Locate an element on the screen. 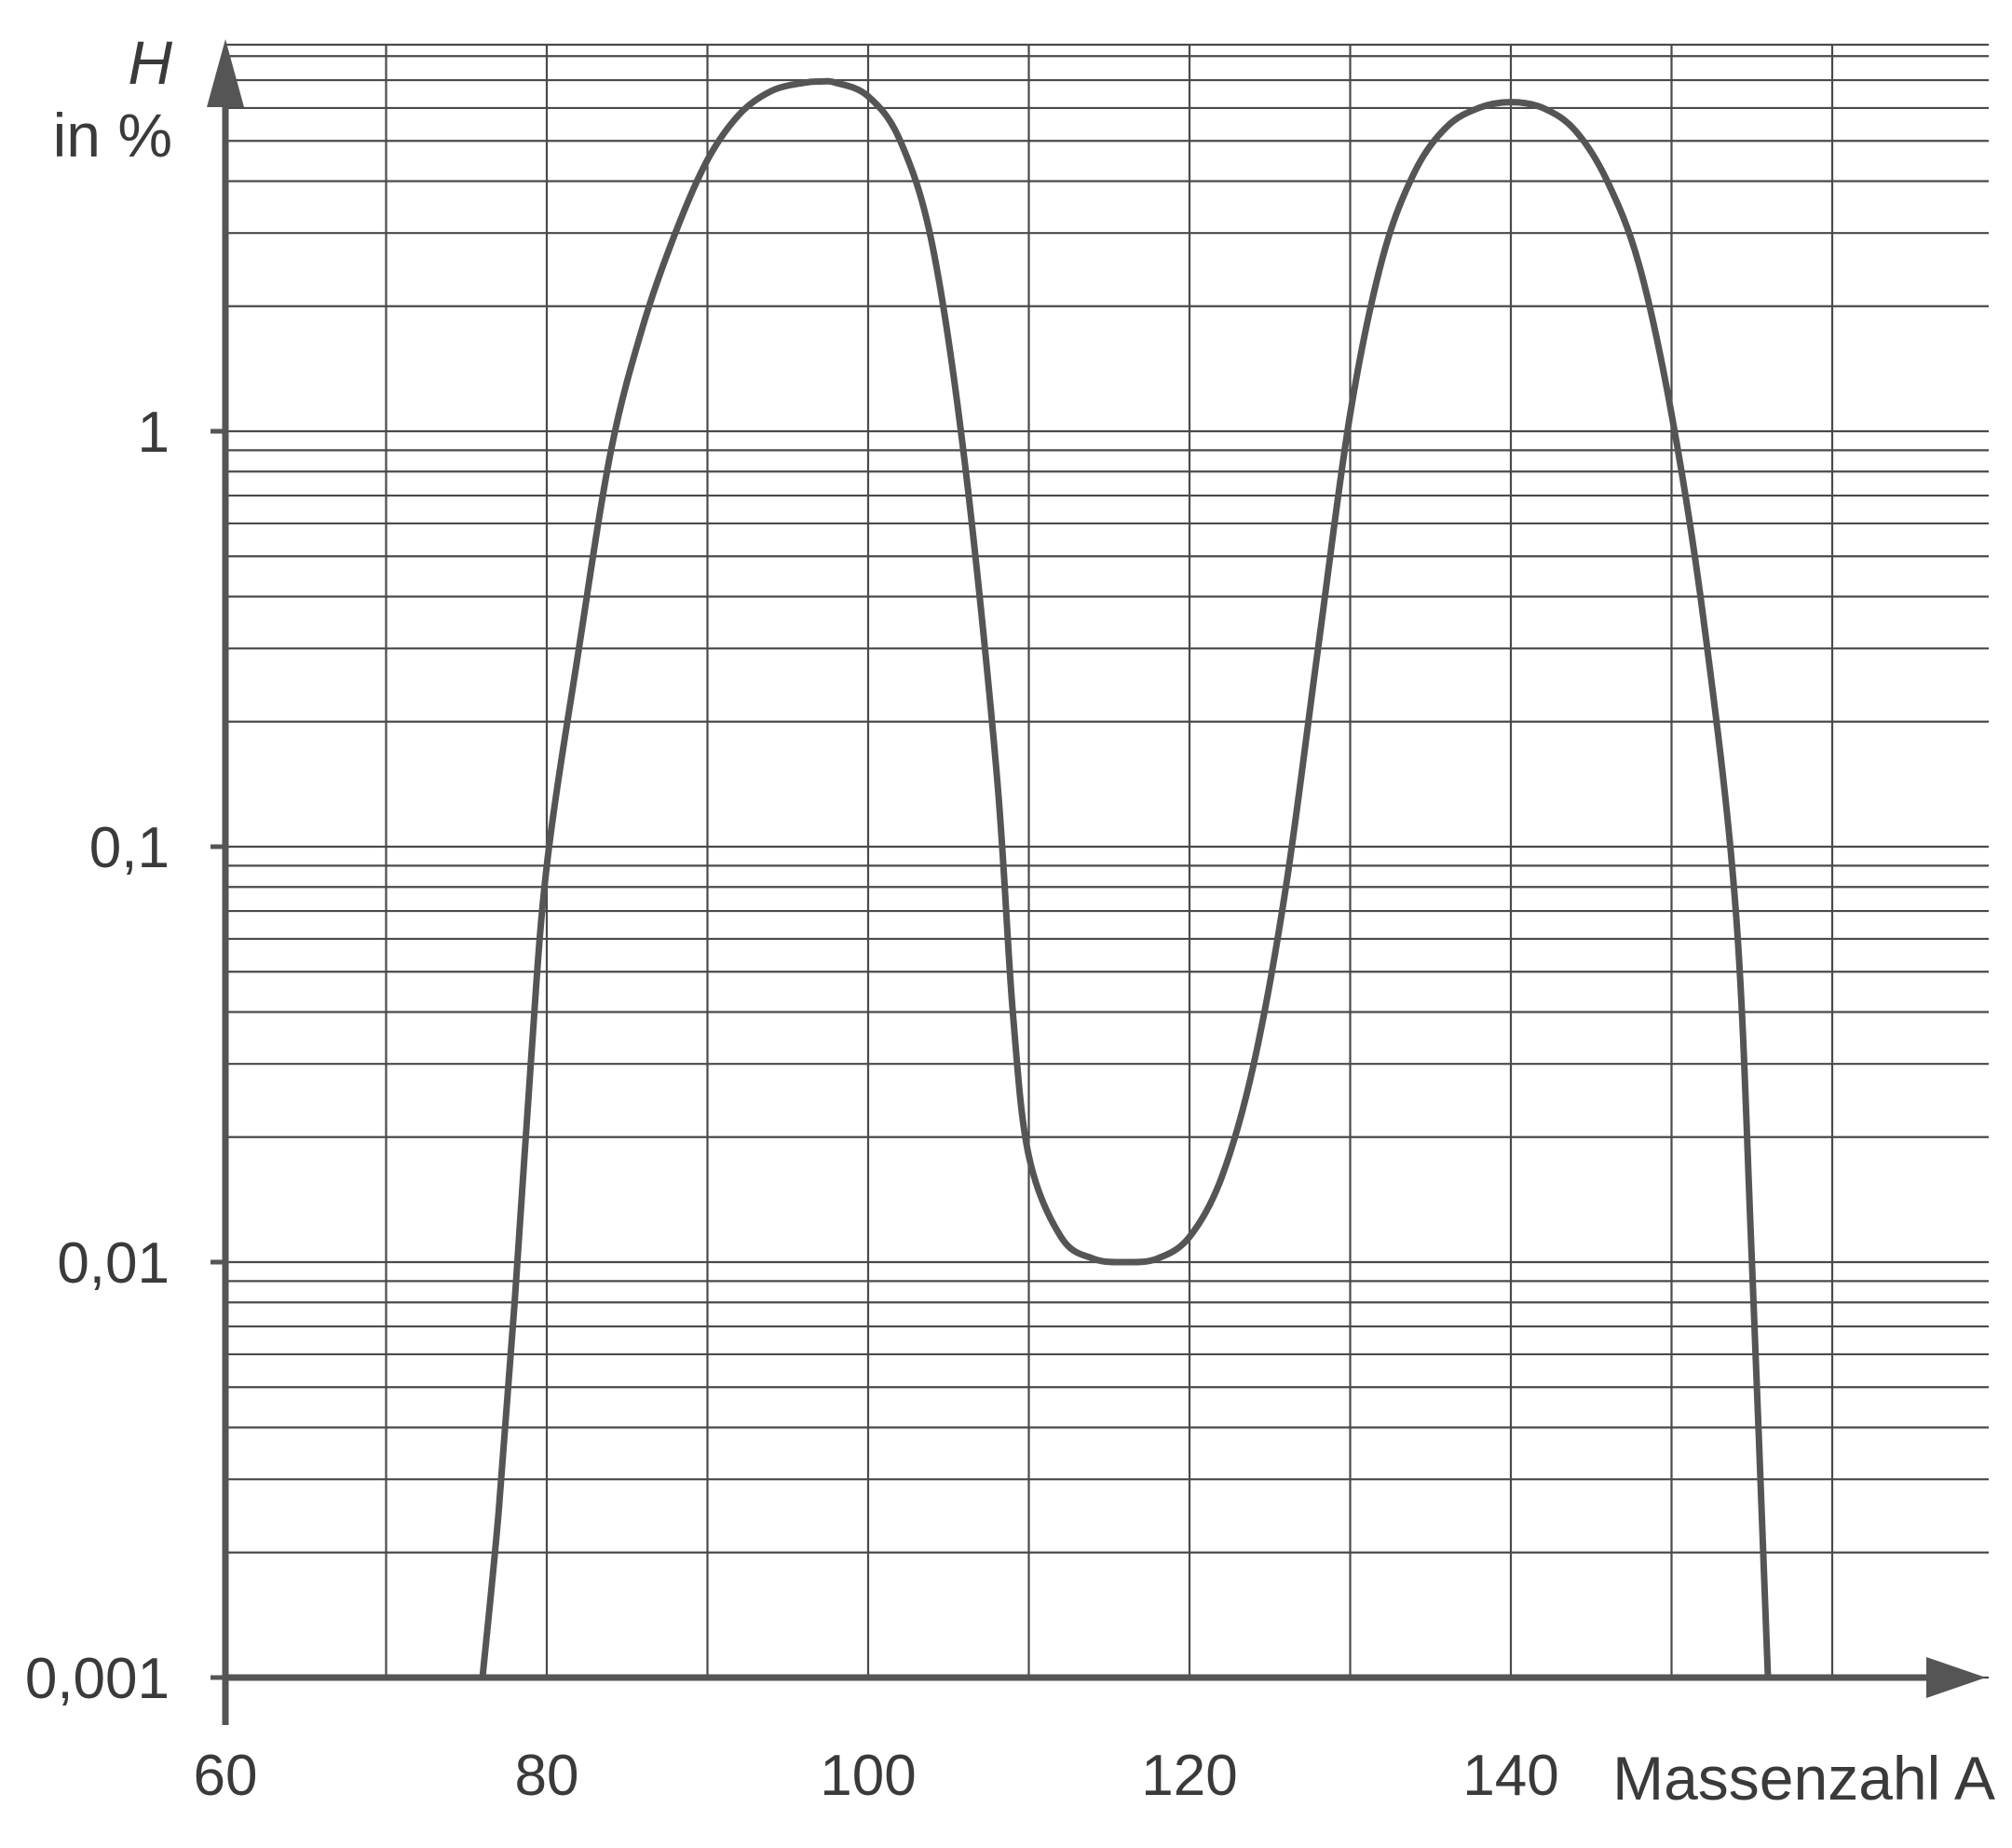 Image resolution: width=2012 pixels, height=1848 pixels. y-axis-unit-label: in % is located at coordinates (112, 135).